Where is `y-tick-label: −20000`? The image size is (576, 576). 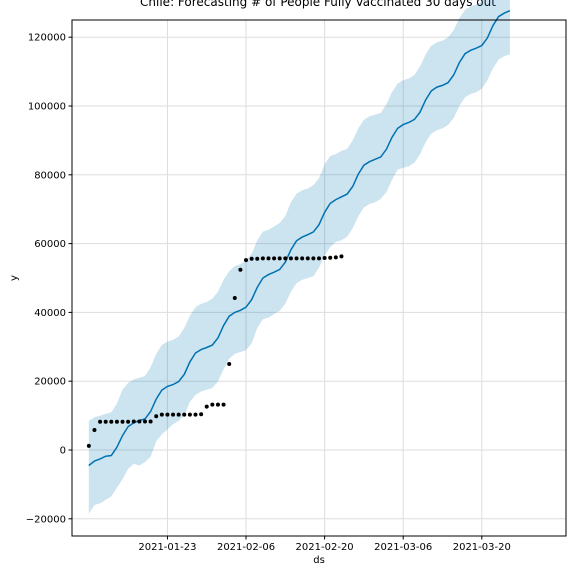
y-tick-label: −20000 is located at coordinates (46, 519).